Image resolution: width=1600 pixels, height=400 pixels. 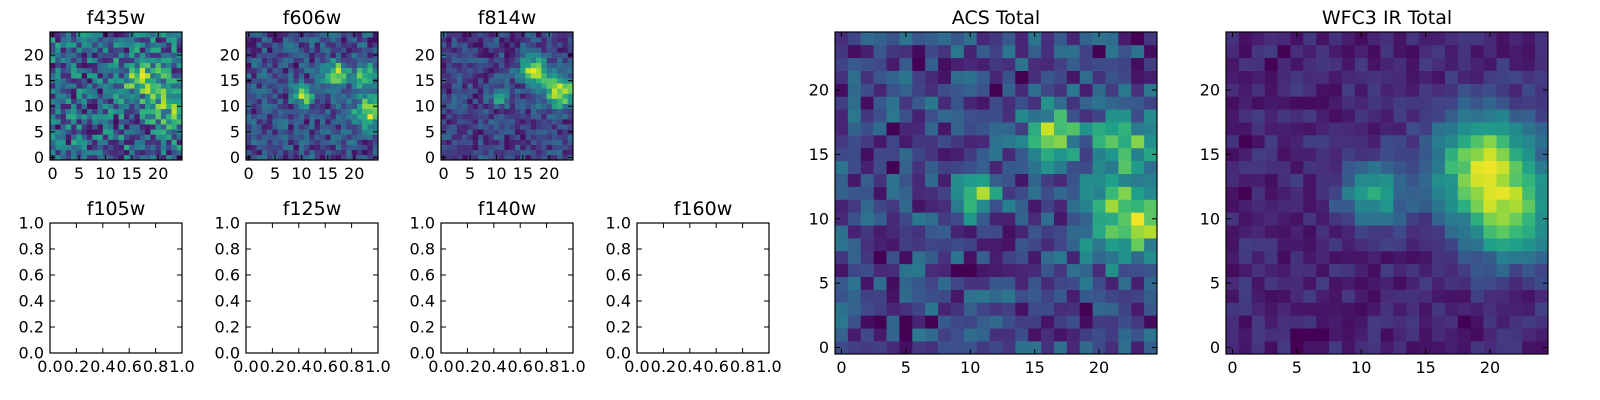 I want to click on y-tick-label: 1.0, so click(x=422, y=223).